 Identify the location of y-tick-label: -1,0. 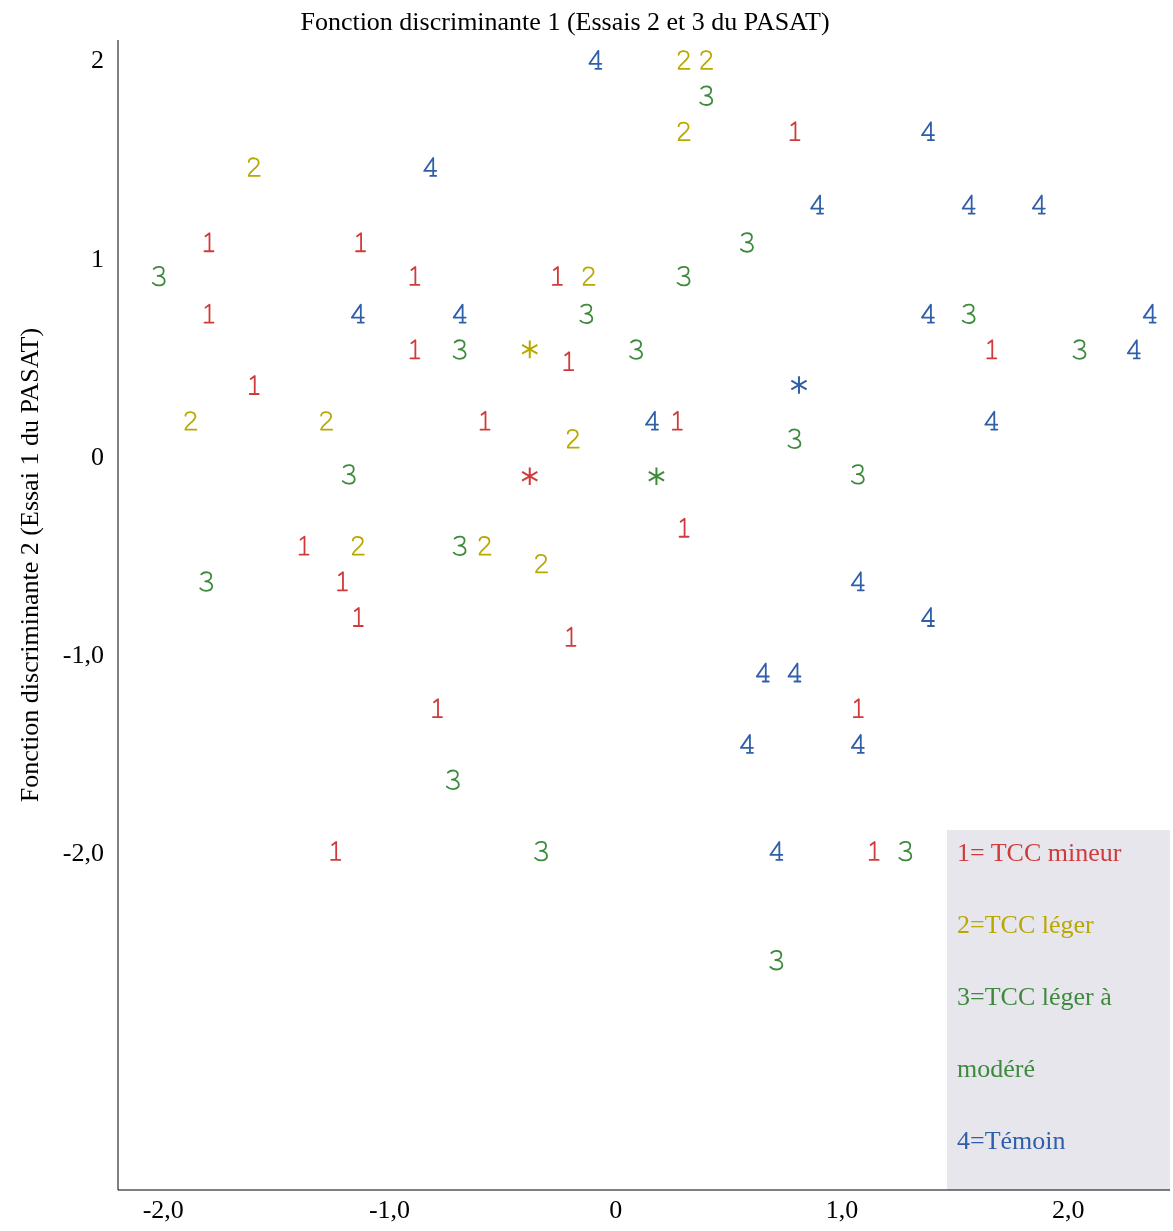
(83, 655).